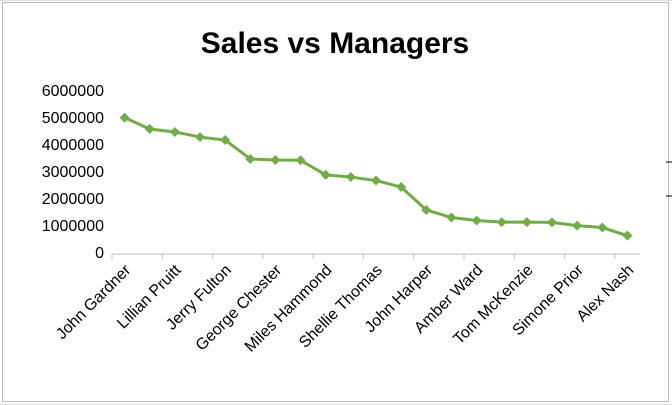  I want to click on y-tick-label: 6000000, so click(73, 91).